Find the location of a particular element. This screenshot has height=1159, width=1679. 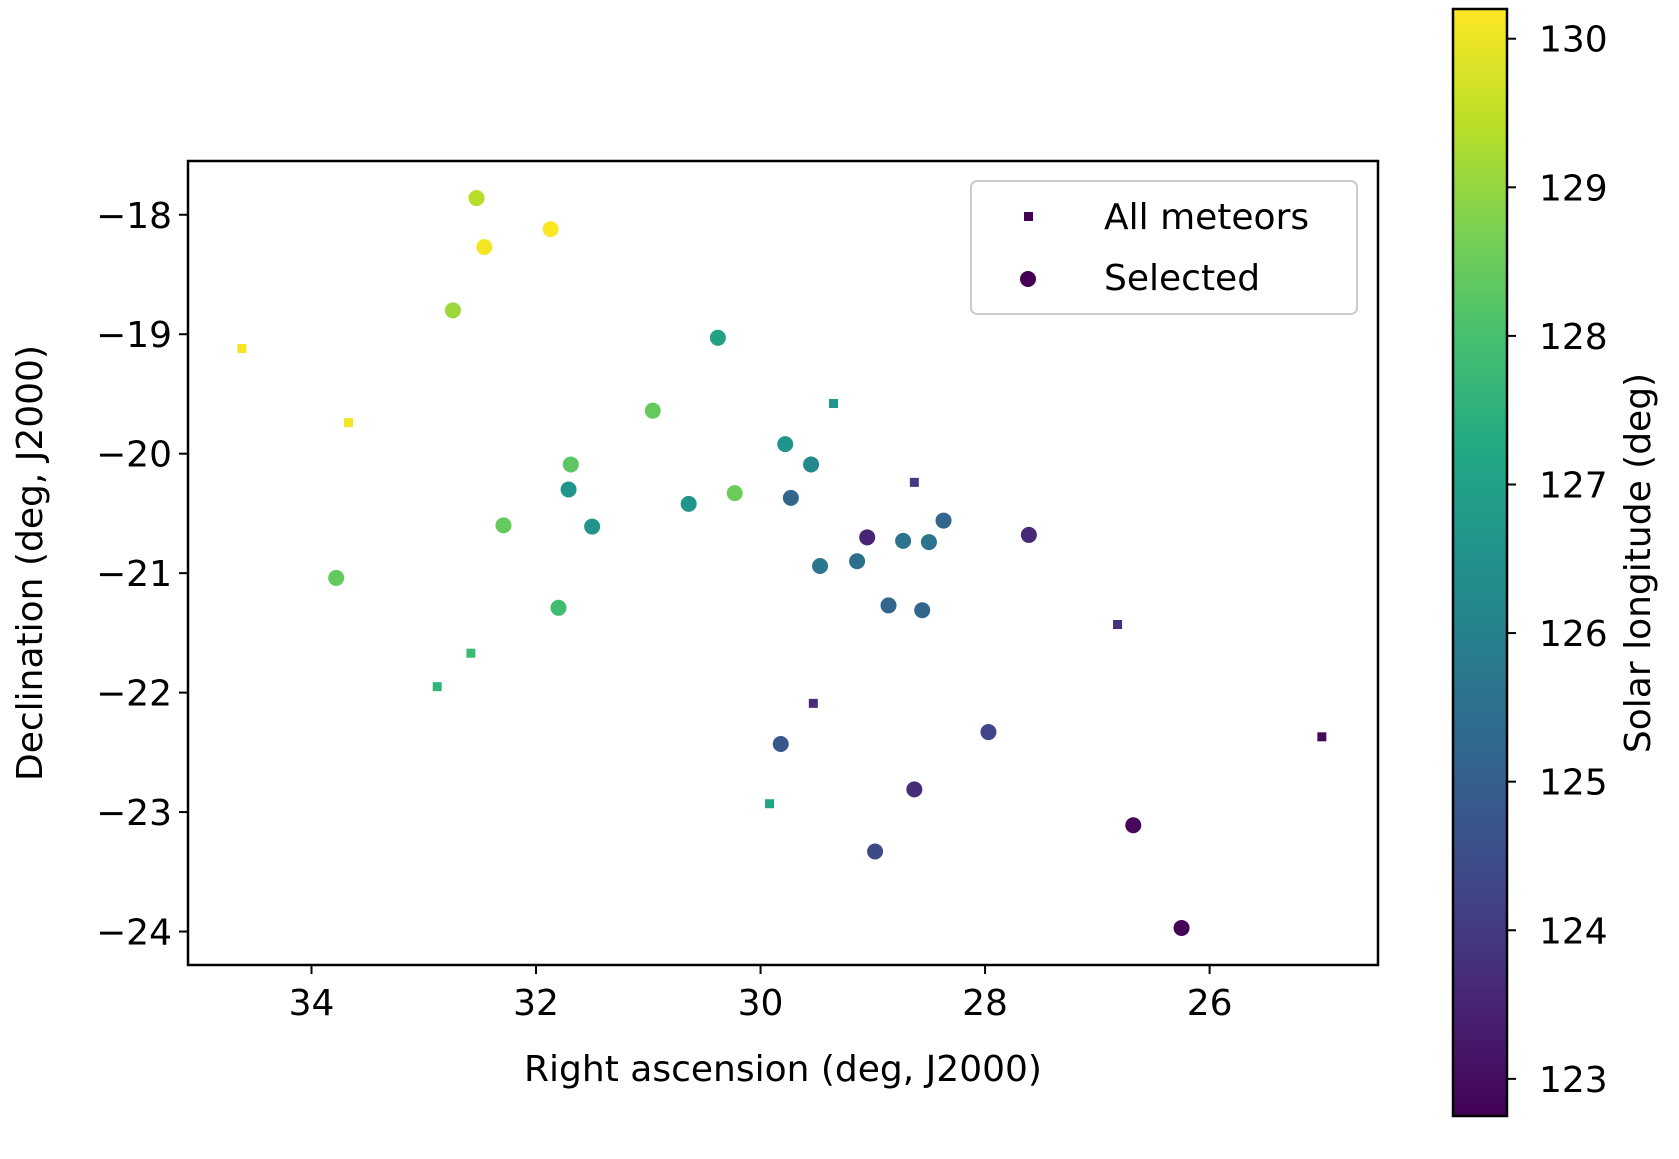

colorbar-ticks: 123 124 125 126 127 128 129 130 is located at coordinates (1557, 560).